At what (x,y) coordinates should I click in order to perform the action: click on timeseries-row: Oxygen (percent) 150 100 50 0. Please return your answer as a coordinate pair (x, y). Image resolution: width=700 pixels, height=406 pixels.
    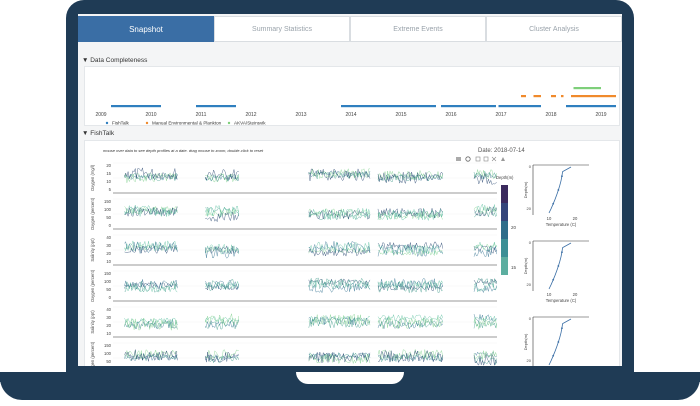
    Looking at the image, I should click on (294, 213).